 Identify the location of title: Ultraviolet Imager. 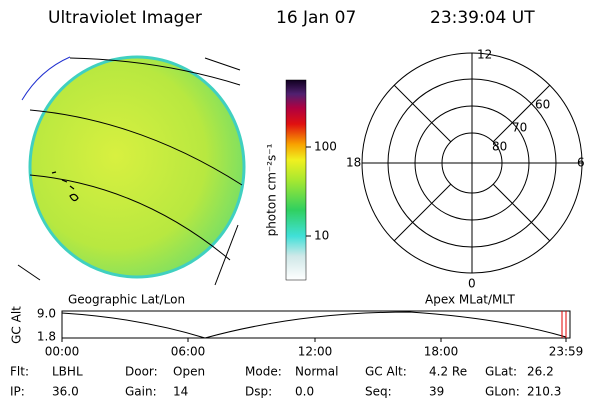
(125, 18).